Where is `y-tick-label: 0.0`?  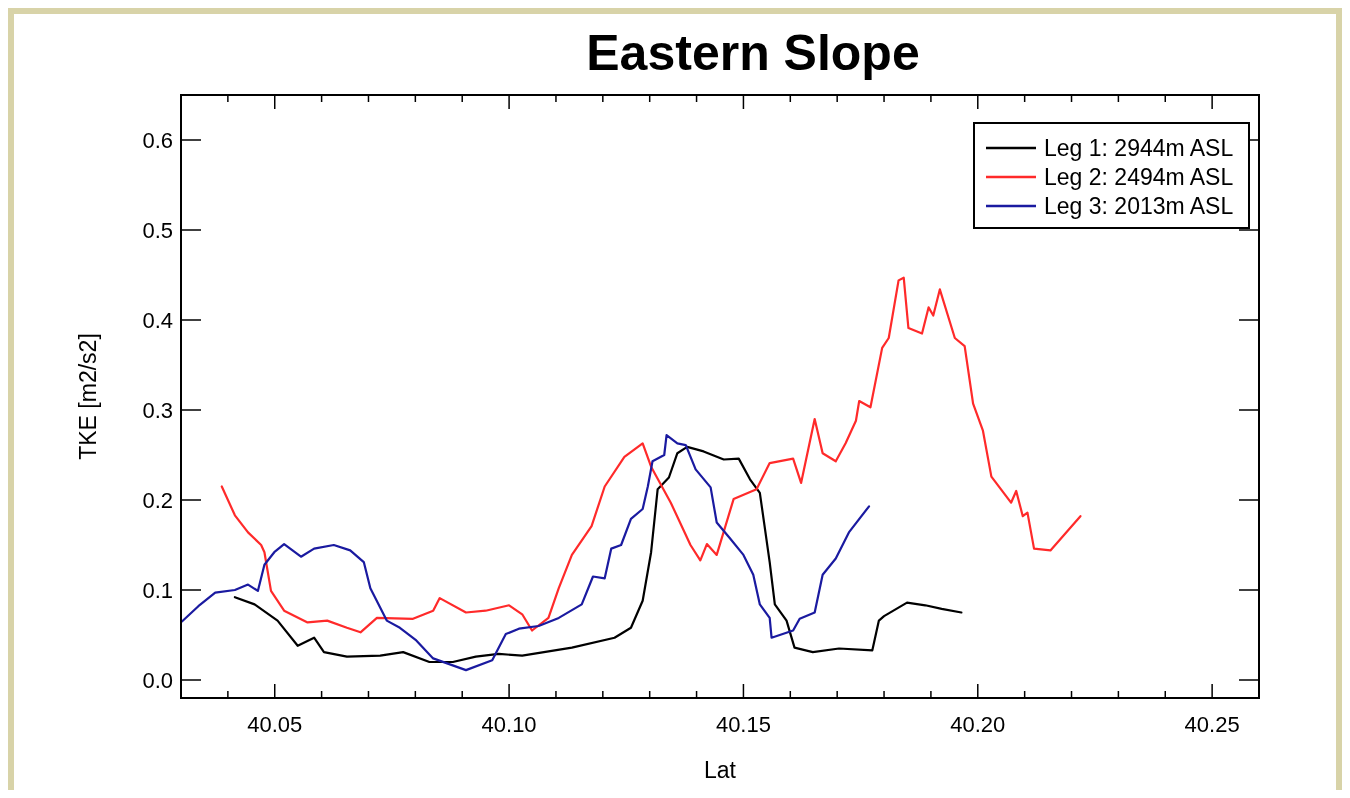
y-tick-label: 0.0 is located at coordinates (157, 680).